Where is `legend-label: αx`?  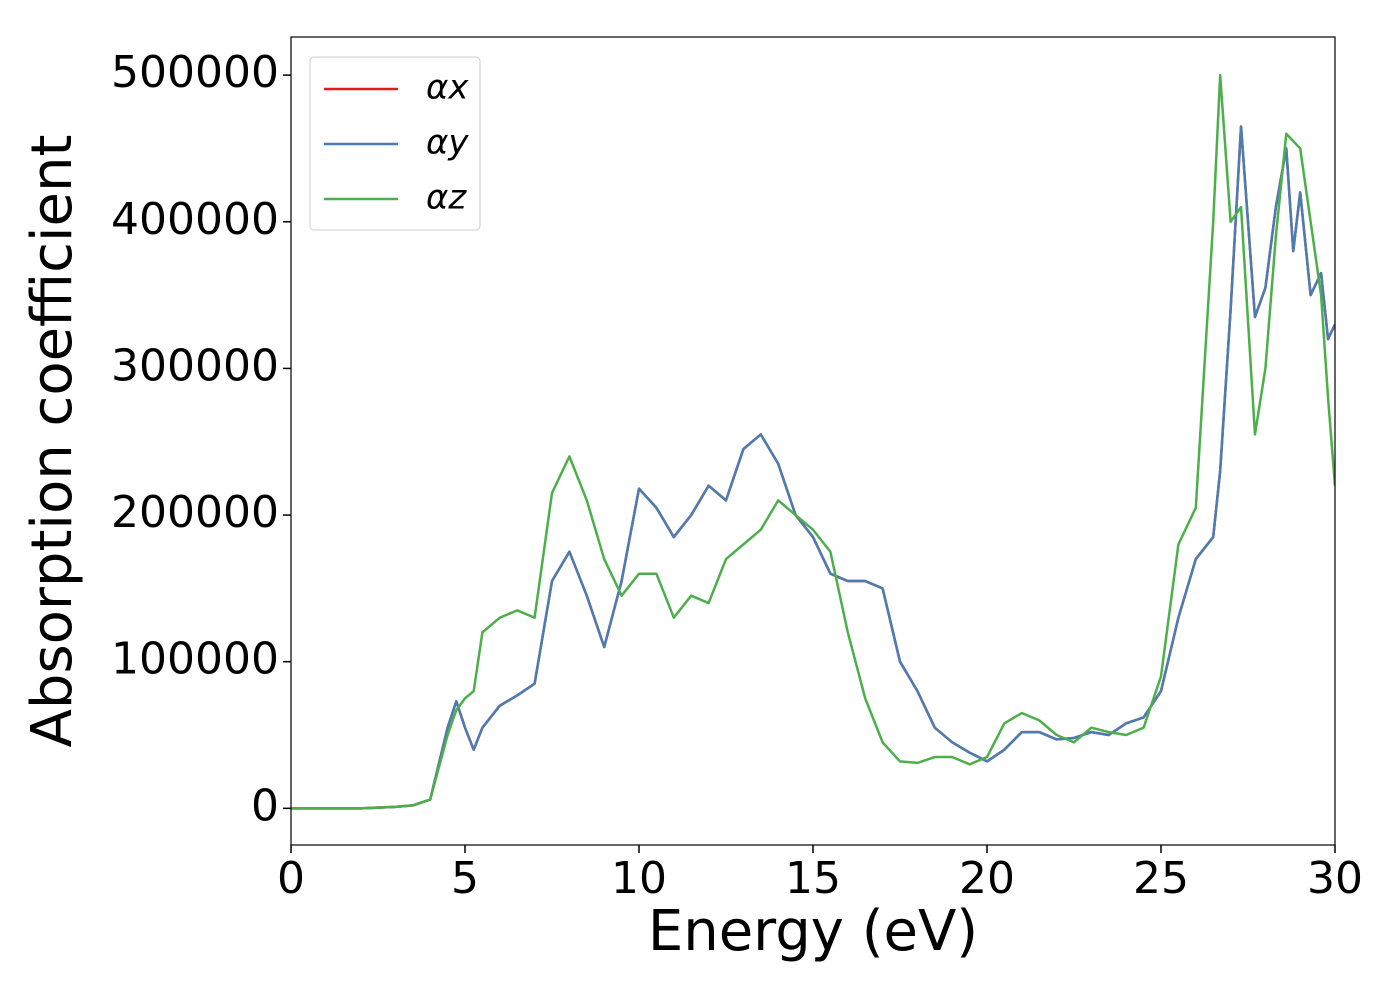 legend-label: αx is located at coordinates (447, 88).